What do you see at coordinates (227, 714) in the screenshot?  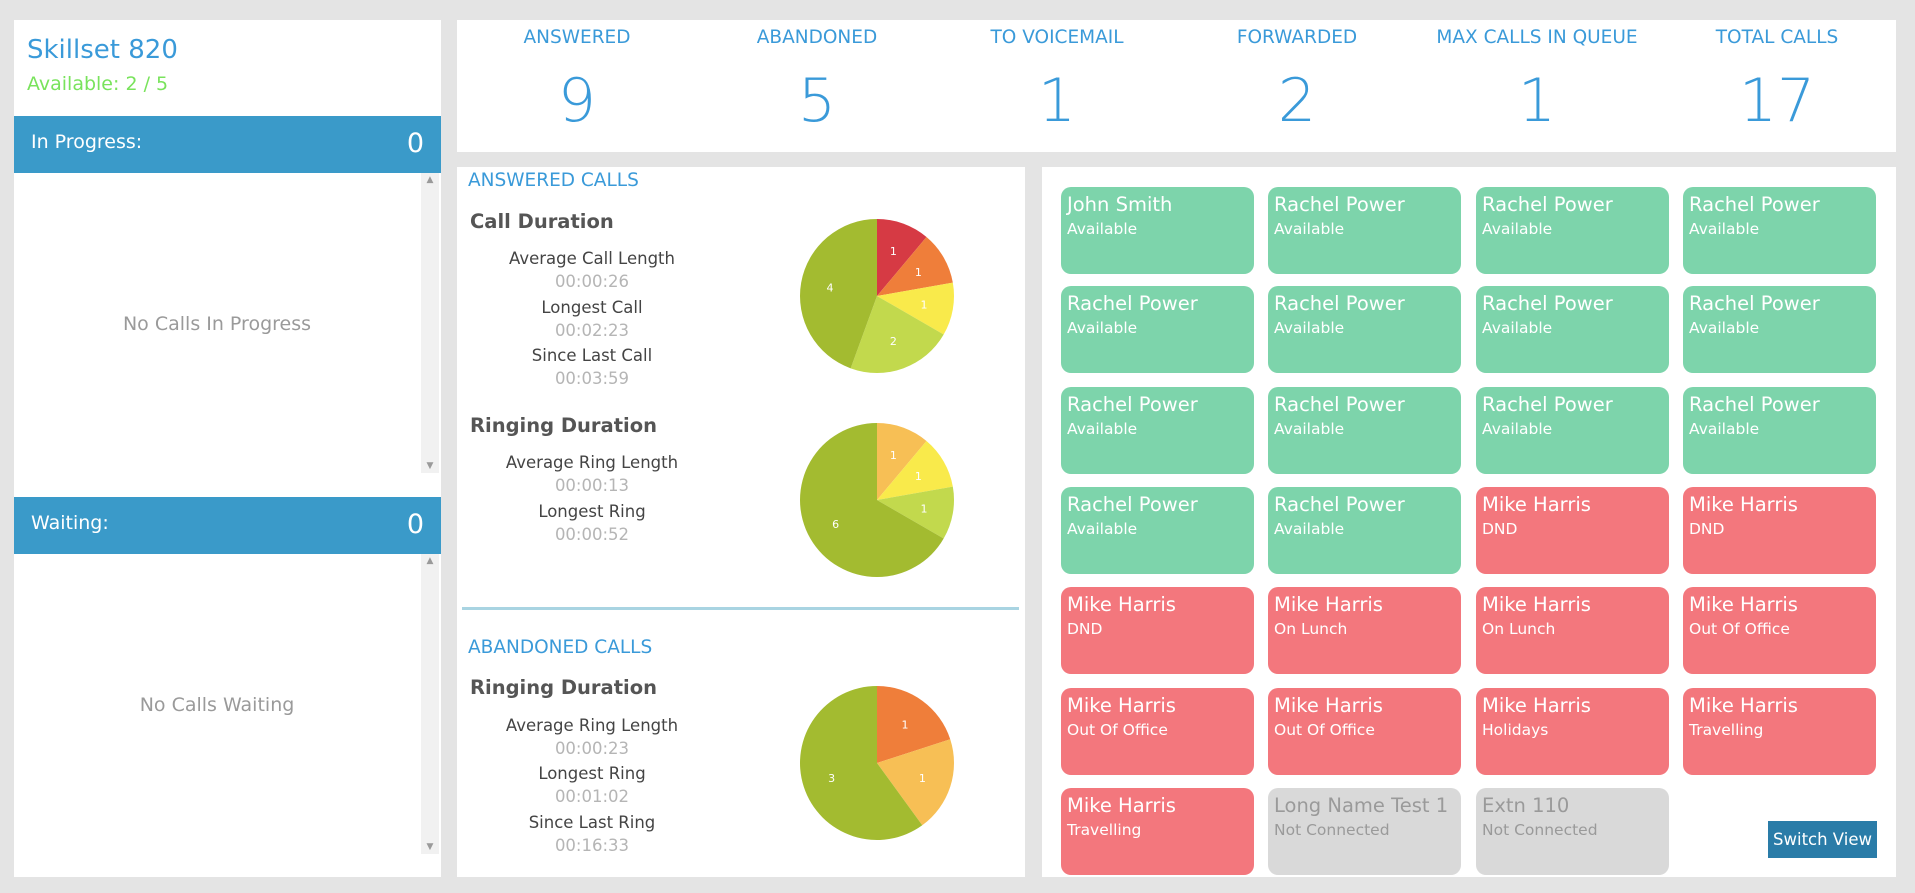 I see `waiting-list: No Calls Waiting ▲ ▼` at bounding box center [227, 714].